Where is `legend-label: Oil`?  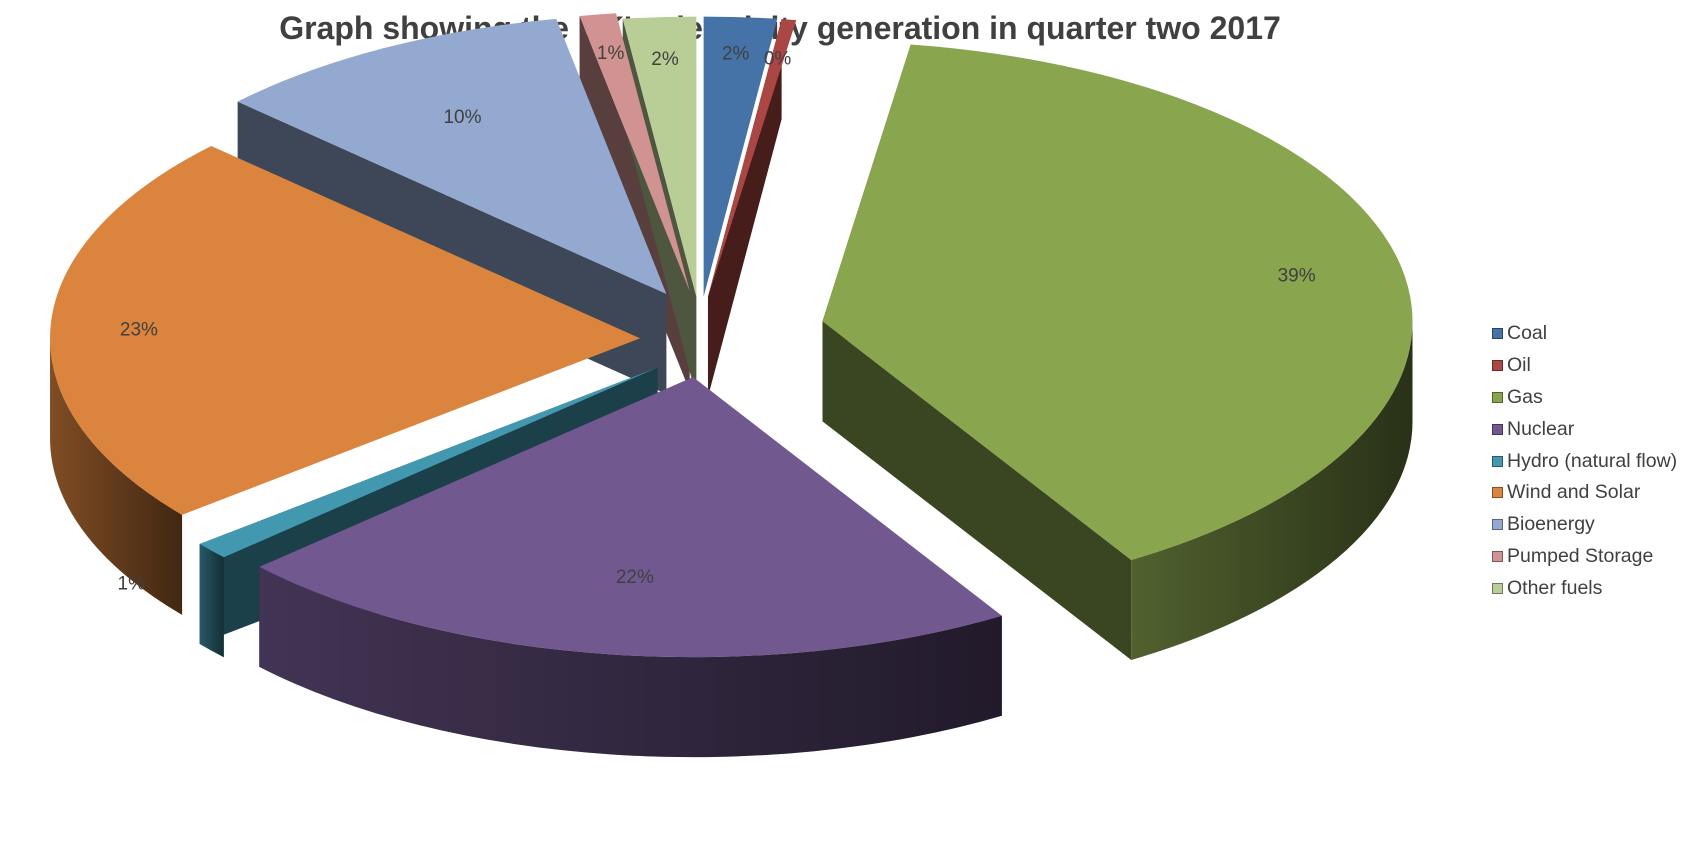 legend-label: Oil is located at coordinates (1519, 365).